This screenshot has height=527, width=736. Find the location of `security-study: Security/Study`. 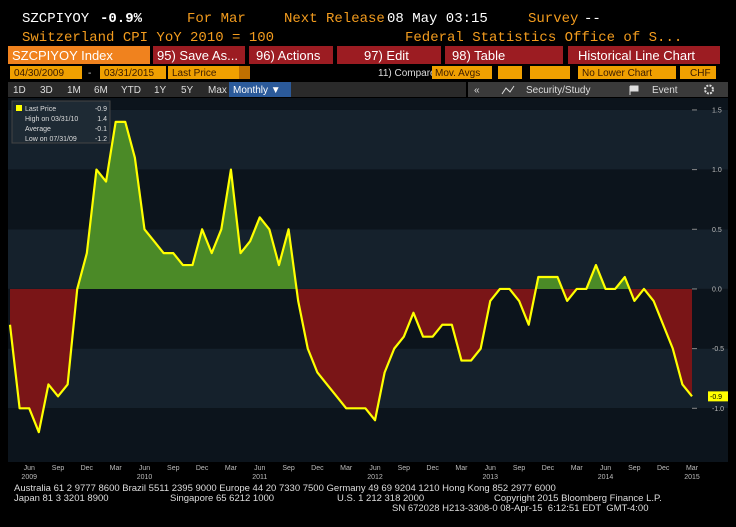

security-study: Security/Study is located at coordinates (558, 90).